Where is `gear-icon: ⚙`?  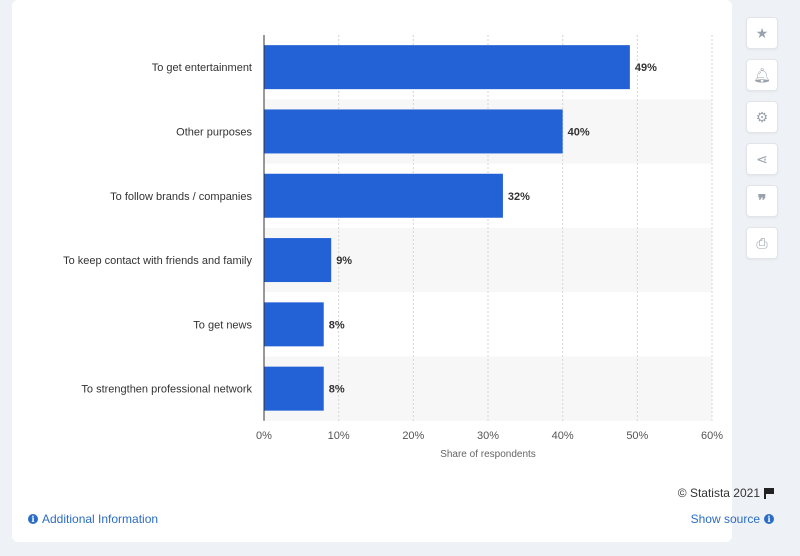
gear-icon: ⚙ is located at coordinates (762, 117).